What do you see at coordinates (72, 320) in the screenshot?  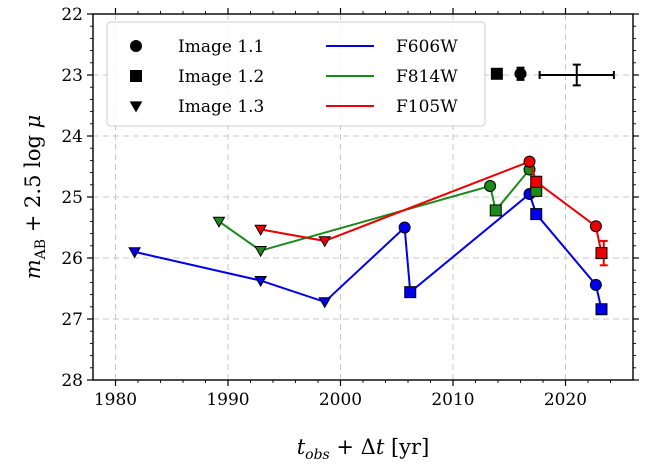 I see `y-tick-label: 27` at bounding box center [72, 320].